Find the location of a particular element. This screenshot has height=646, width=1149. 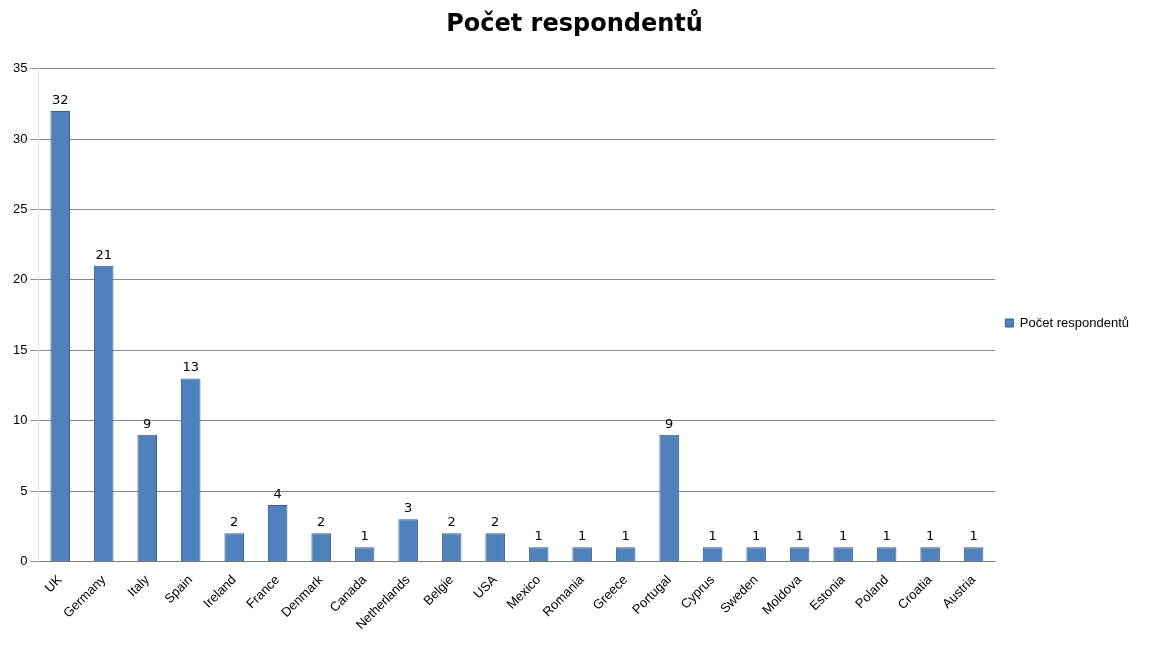

data-label: 21 is located at coordinates (103, 254).